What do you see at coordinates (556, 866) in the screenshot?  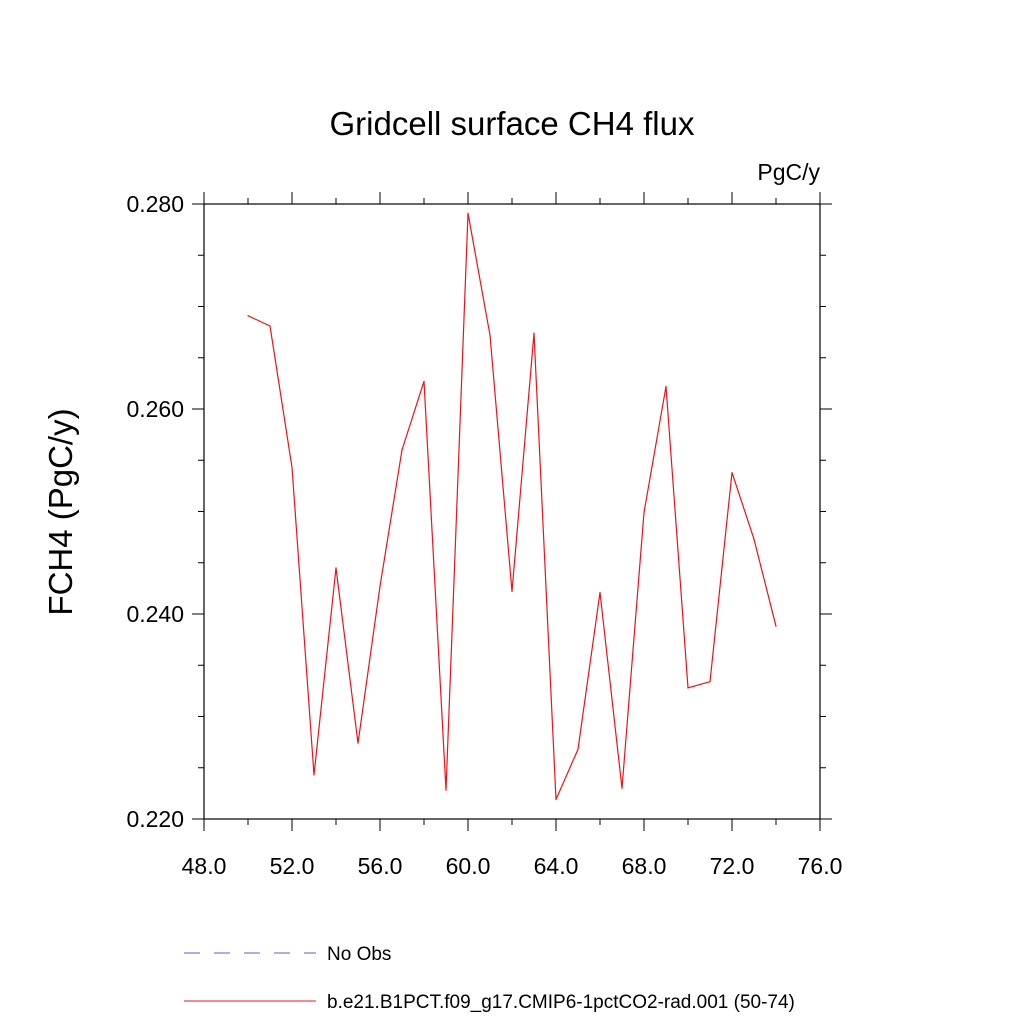 I see `x-tick-label: 64.0` at bounding box center [556, 866].